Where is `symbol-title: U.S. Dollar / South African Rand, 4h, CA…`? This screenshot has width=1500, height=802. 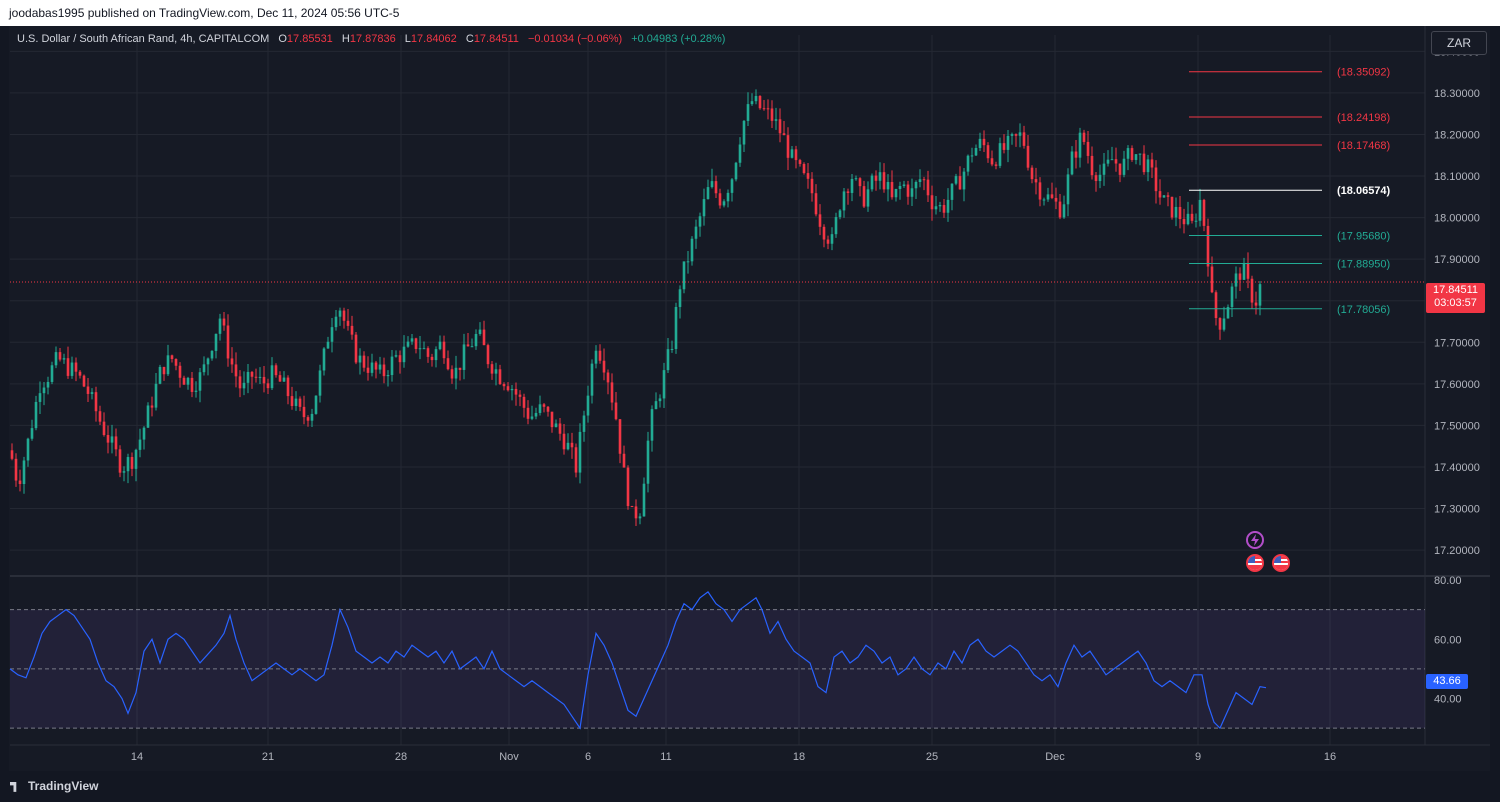 symbol-title: U.S. Dollar / South African Rand, 4h, CA… is located at coordinates (143, 39).